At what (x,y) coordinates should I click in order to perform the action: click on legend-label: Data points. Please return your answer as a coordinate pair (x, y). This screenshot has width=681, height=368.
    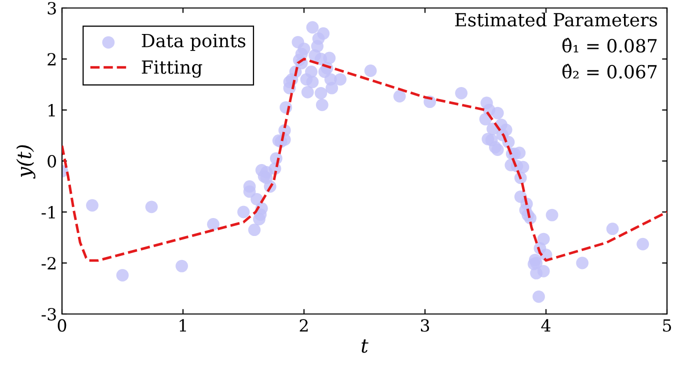
    Looking at the image, I should click on (194, 42).